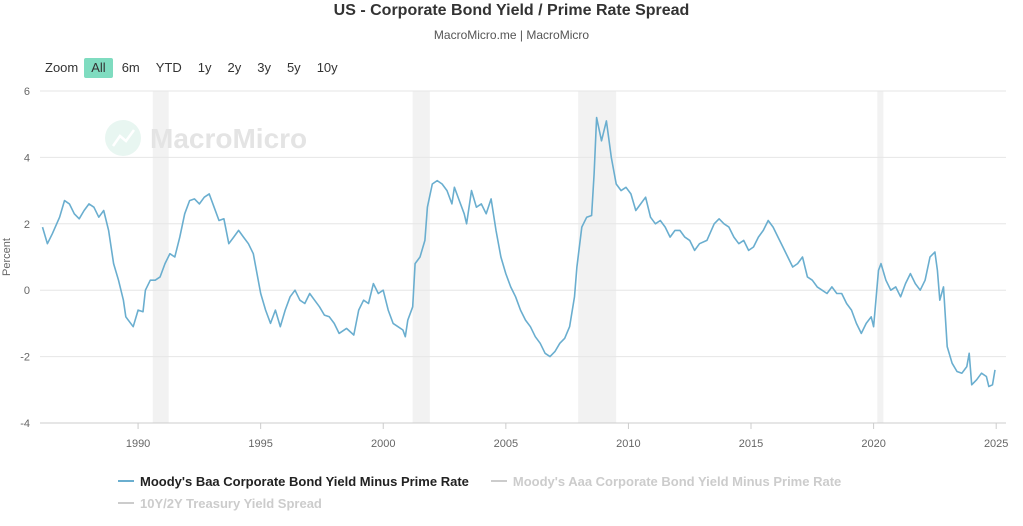 The width and height of the screenshot is (1023, 526). I want to click on x-tick-label: 2020, so click(873, 444).